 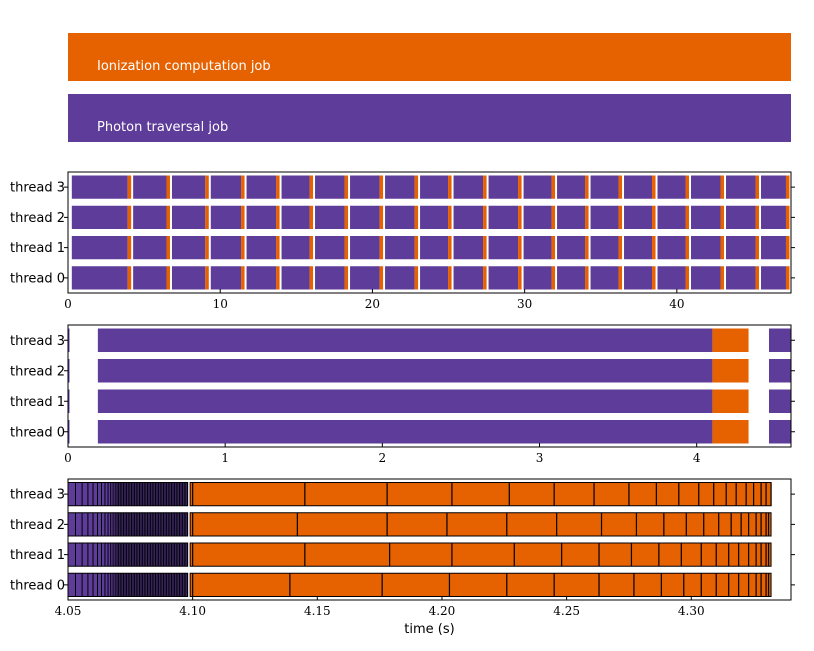 What do you see at coordinates (691, 611) in the screenshot?
I see `x-tick-label: 4.30` at bounding box center [691, 611].